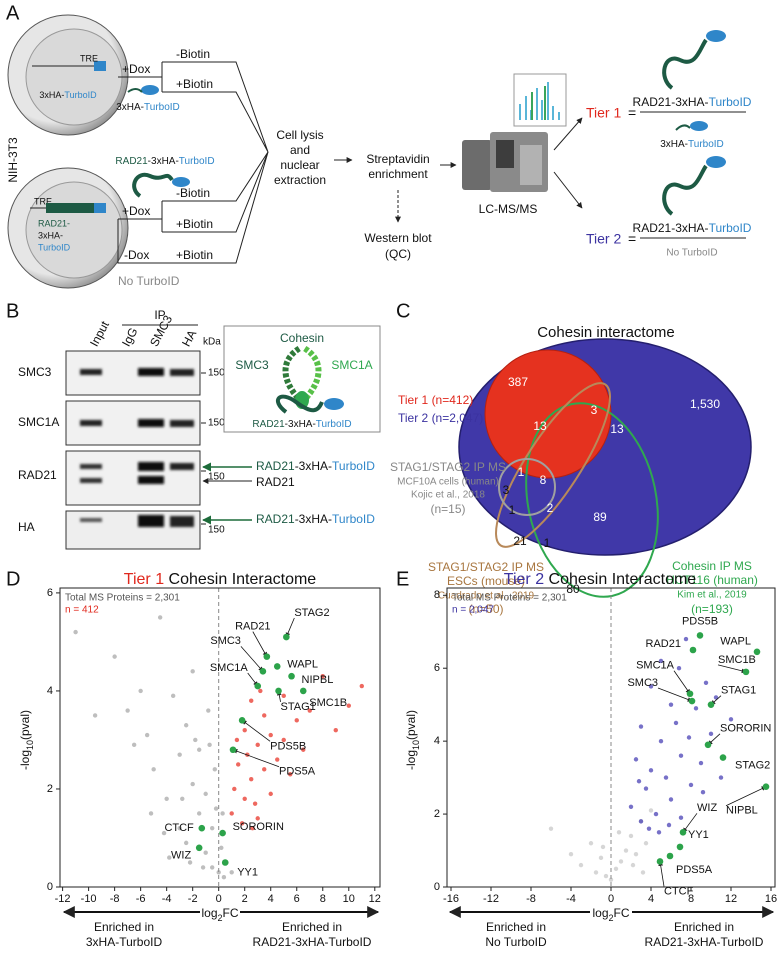 The image size is (782, 954). What do you see at coordinates (486, 567) in the screenshot?
I see `set-label: STAG1/STAG2 IP MS` at bounding box center [486, 567].